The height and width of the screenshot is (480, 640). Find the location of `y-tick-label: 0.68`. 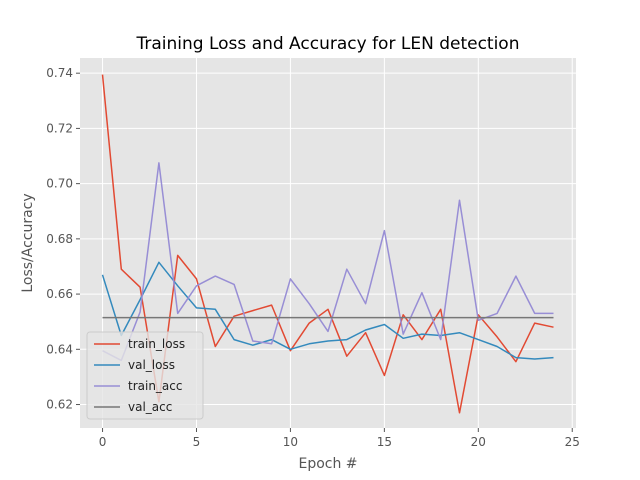

y-tick-label: 0.68 is located at coordinates (59, 239).